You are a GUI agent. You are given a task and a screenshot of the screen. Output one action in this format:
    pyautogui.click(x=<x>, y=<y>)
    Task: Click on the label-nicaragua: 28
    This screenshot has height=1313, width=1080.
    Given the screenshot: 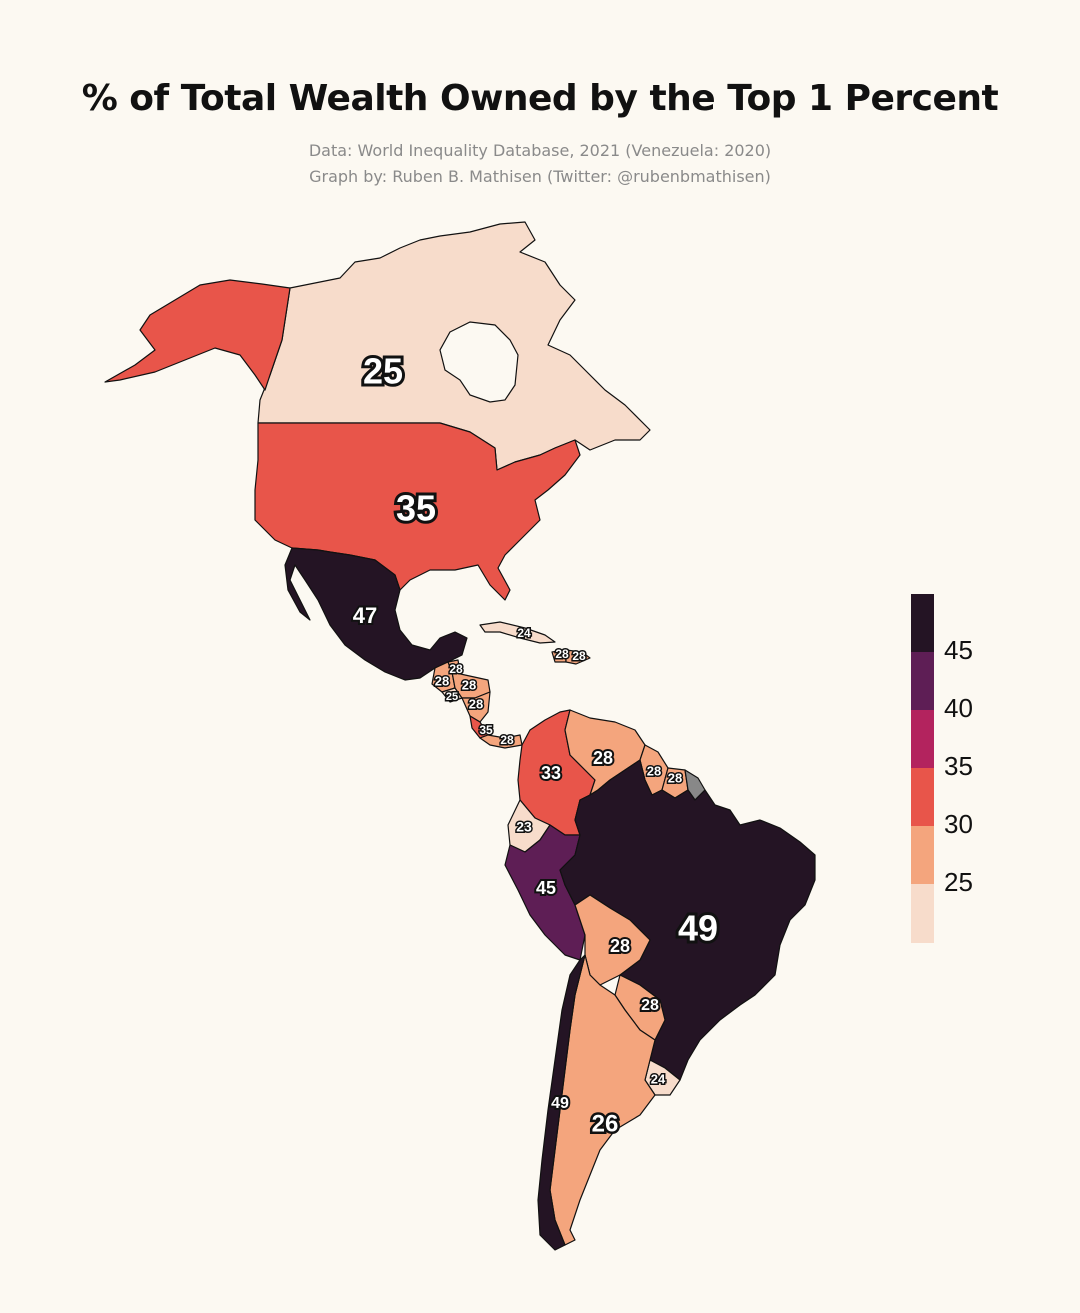 What is the action you would take?
    pyautogui.click(x=476, y=703)
    